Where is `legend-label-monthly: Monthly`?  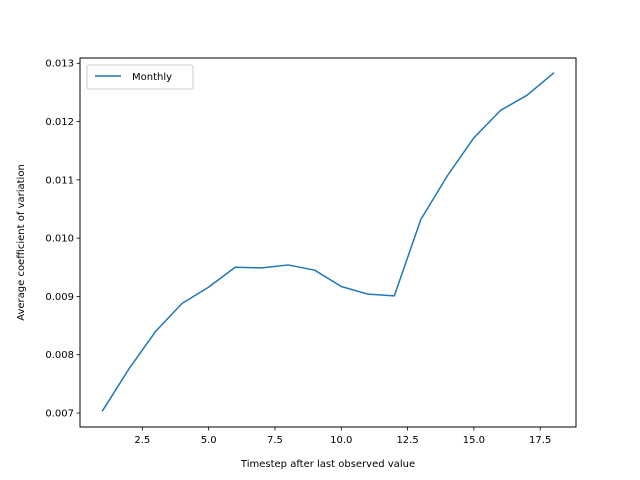 legend-label-monthly: Monthly is located at coordinates (152, 77).